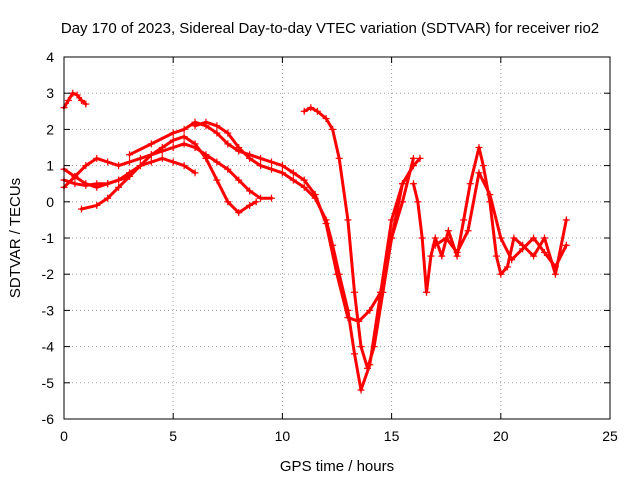 The image size is (640, 480). What do you see at coordinates (15, 238) in the screenshot?
I see `y-axis-label: SDTVAR / TECUs` at bounding box center [15, 238].